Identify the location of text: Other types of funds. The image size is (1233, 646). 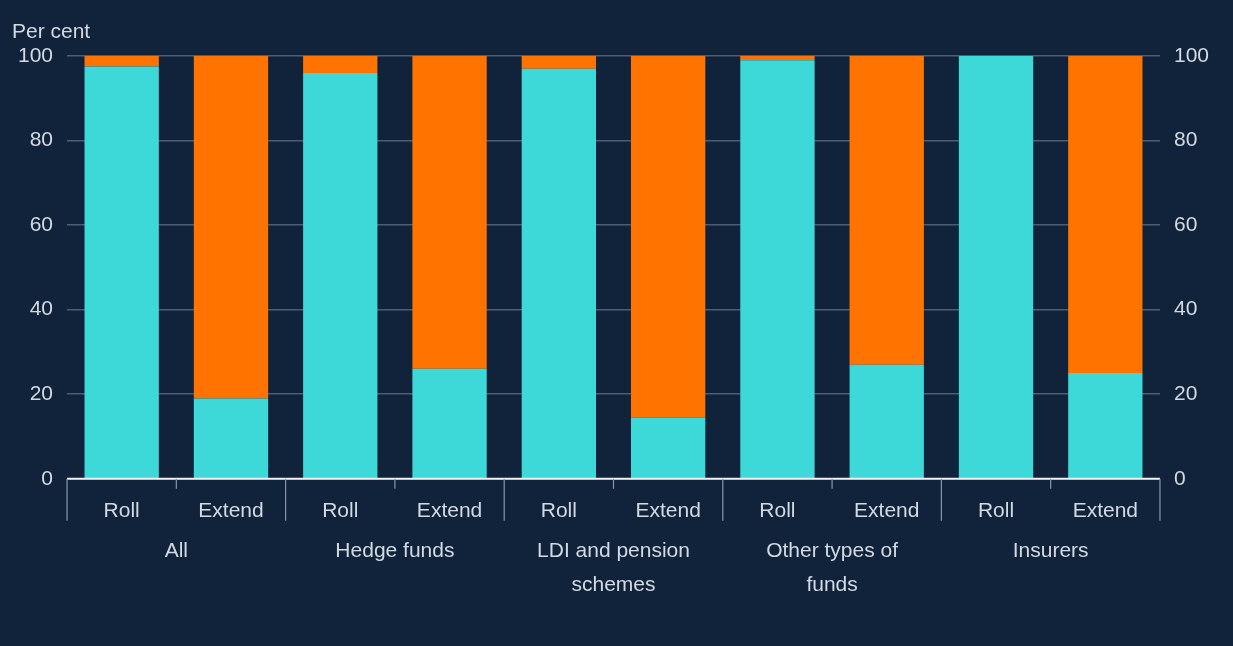
(832, 567).